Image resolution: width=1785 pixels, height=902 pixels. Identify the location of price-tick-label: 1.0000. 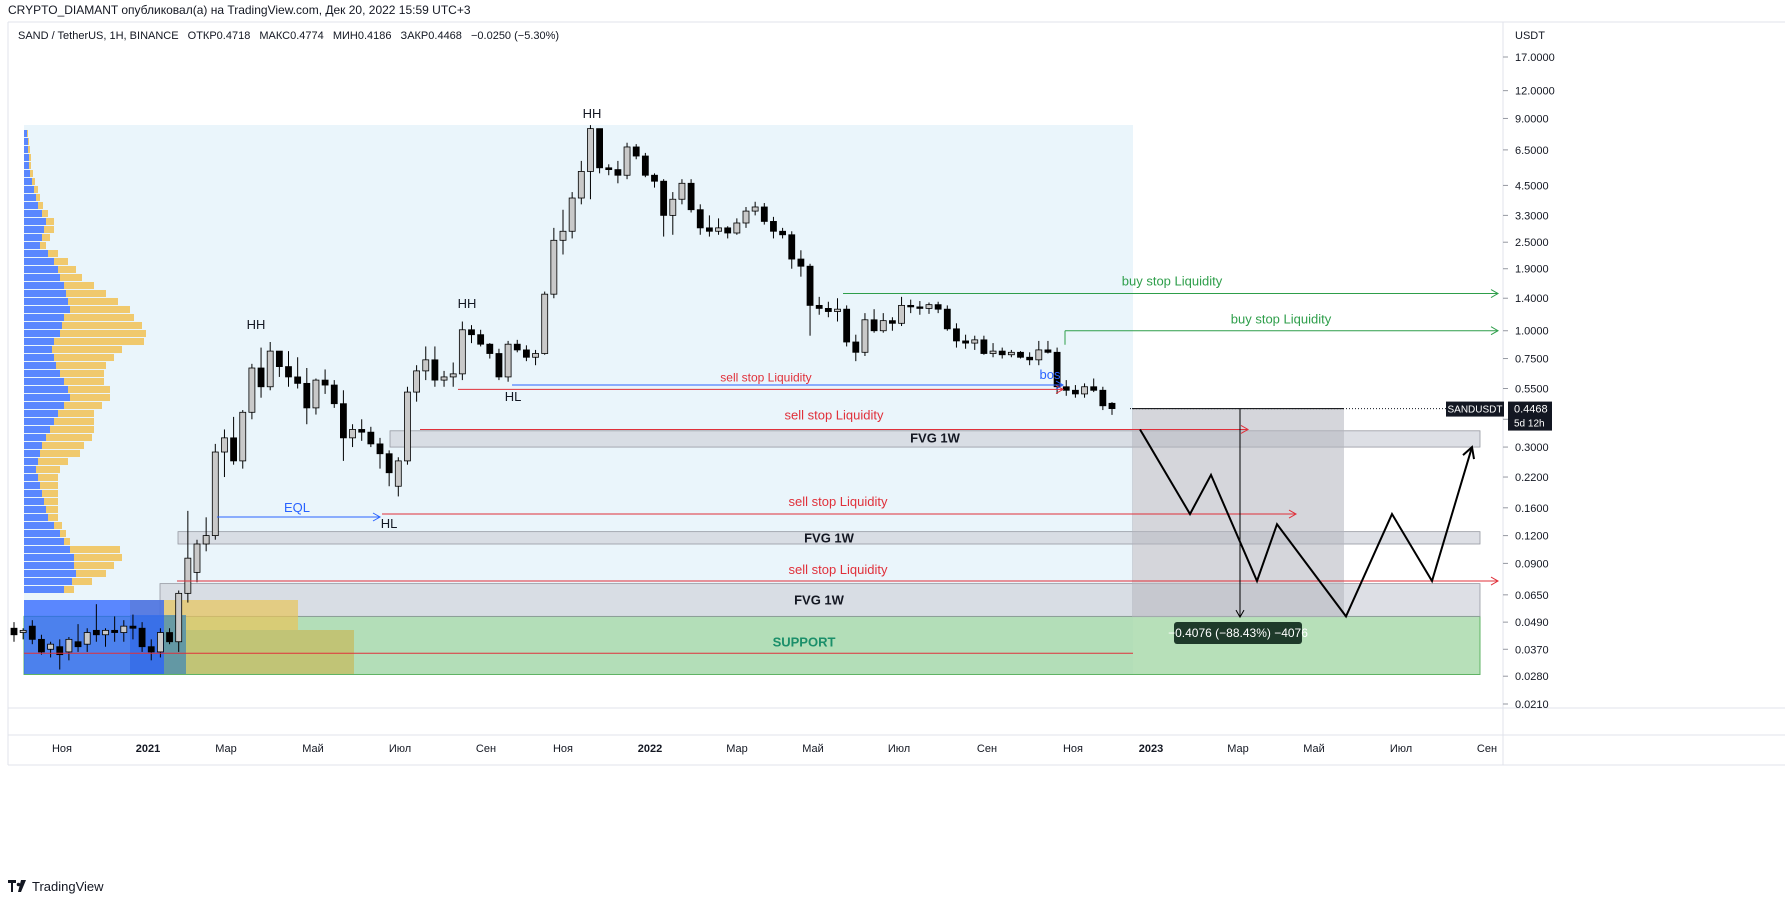
(1532, 332).